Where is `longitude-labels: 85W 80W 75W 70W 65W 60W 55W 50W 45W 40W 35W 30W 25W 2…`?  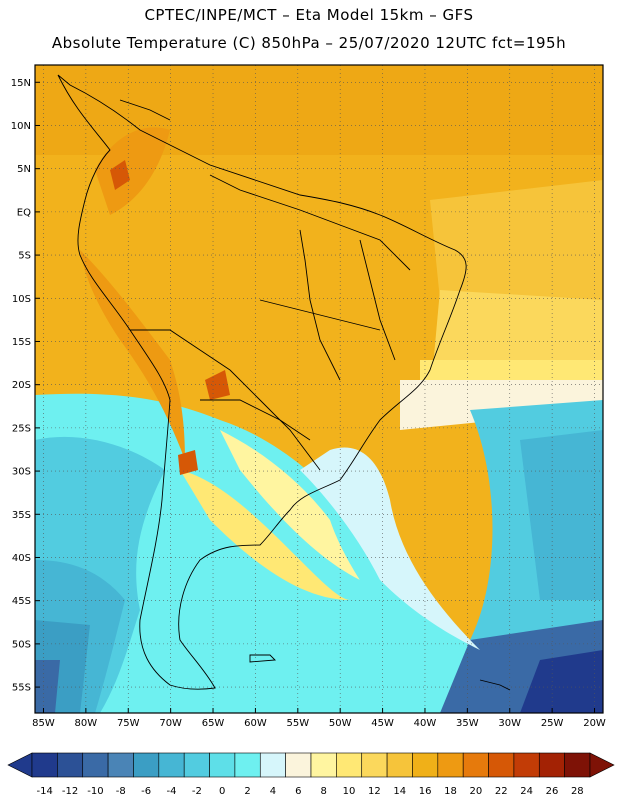
longitude-labels: 85W 80W 75W 70W 65W 60W 55W 50W 45W 40W 35W 30W 25W 2… is located at coordinates (319, 718).